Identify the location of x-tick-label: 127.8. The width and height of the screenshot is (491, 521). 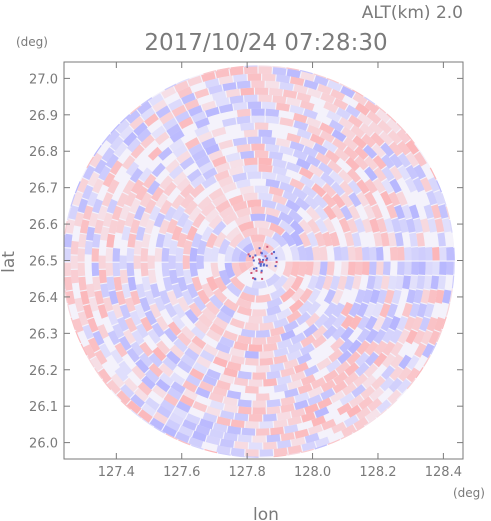
(247, 472).